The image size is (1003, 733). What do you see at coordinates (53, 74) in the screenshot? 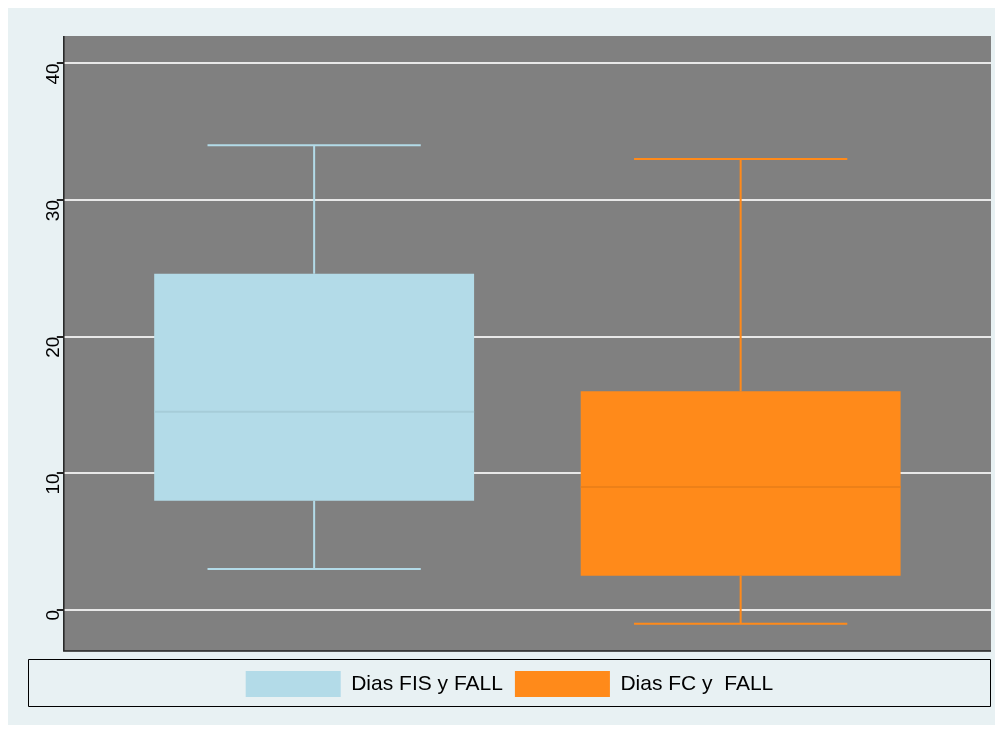
I see `y-tick-label: 40` at bounding box center [53, 74].